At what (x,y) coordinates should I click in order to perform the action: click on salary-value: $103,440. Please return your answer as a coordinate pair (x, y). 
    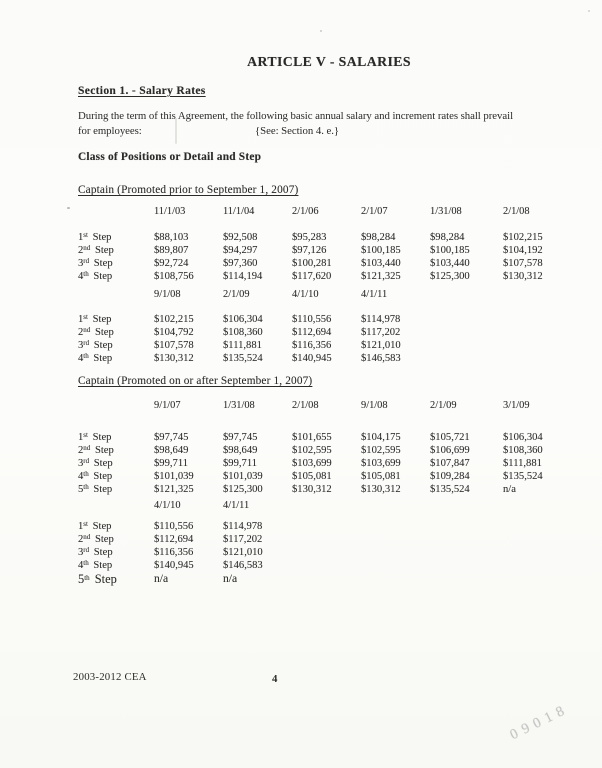
    Looking at the image, I should click on (450, 263).